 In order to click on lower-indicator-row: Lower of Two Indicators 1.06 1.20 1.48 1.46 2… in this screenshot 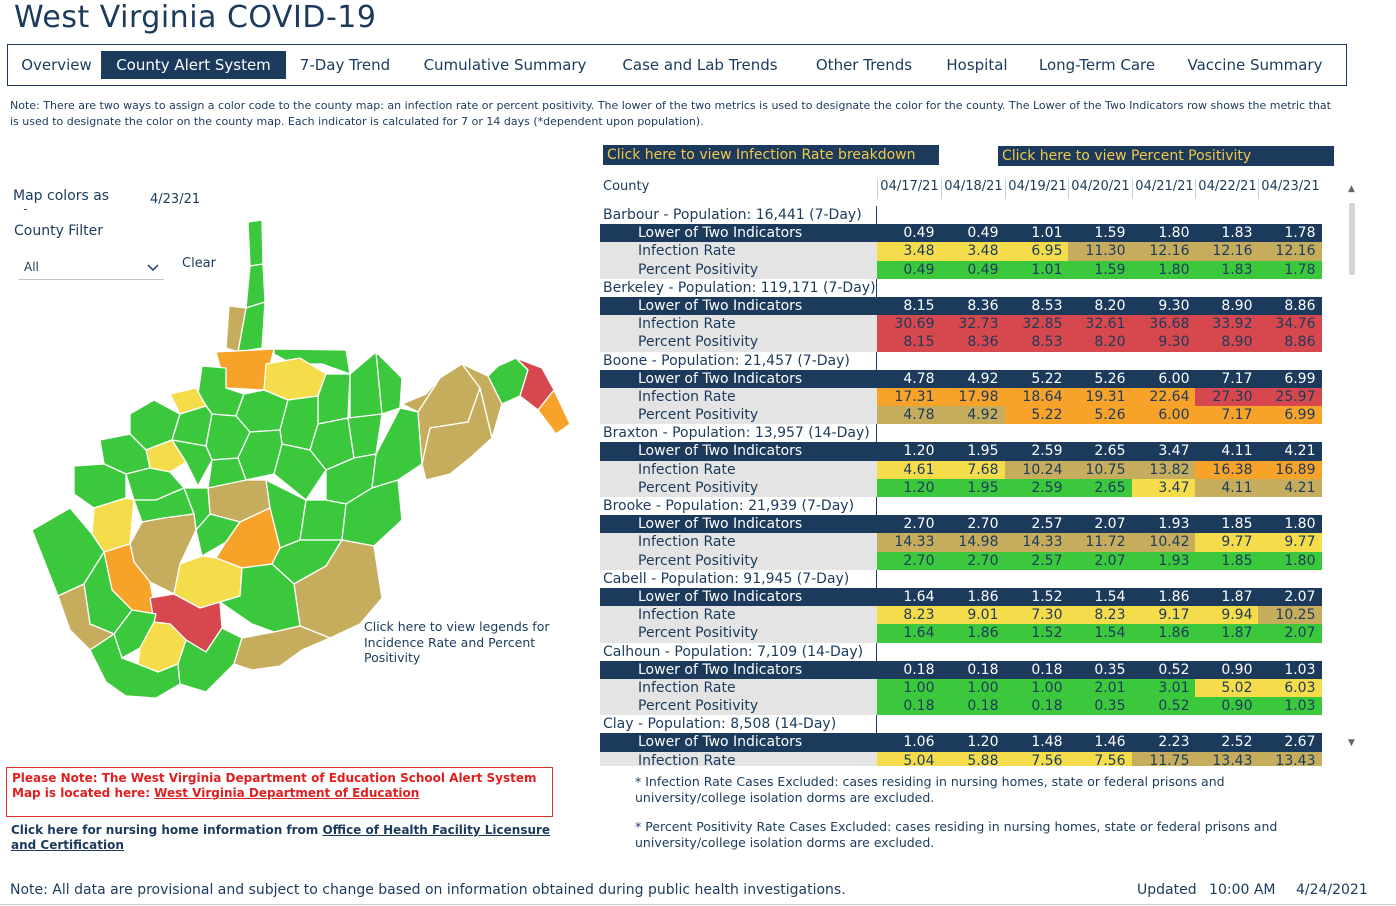, I will do `click(961, 742)`.